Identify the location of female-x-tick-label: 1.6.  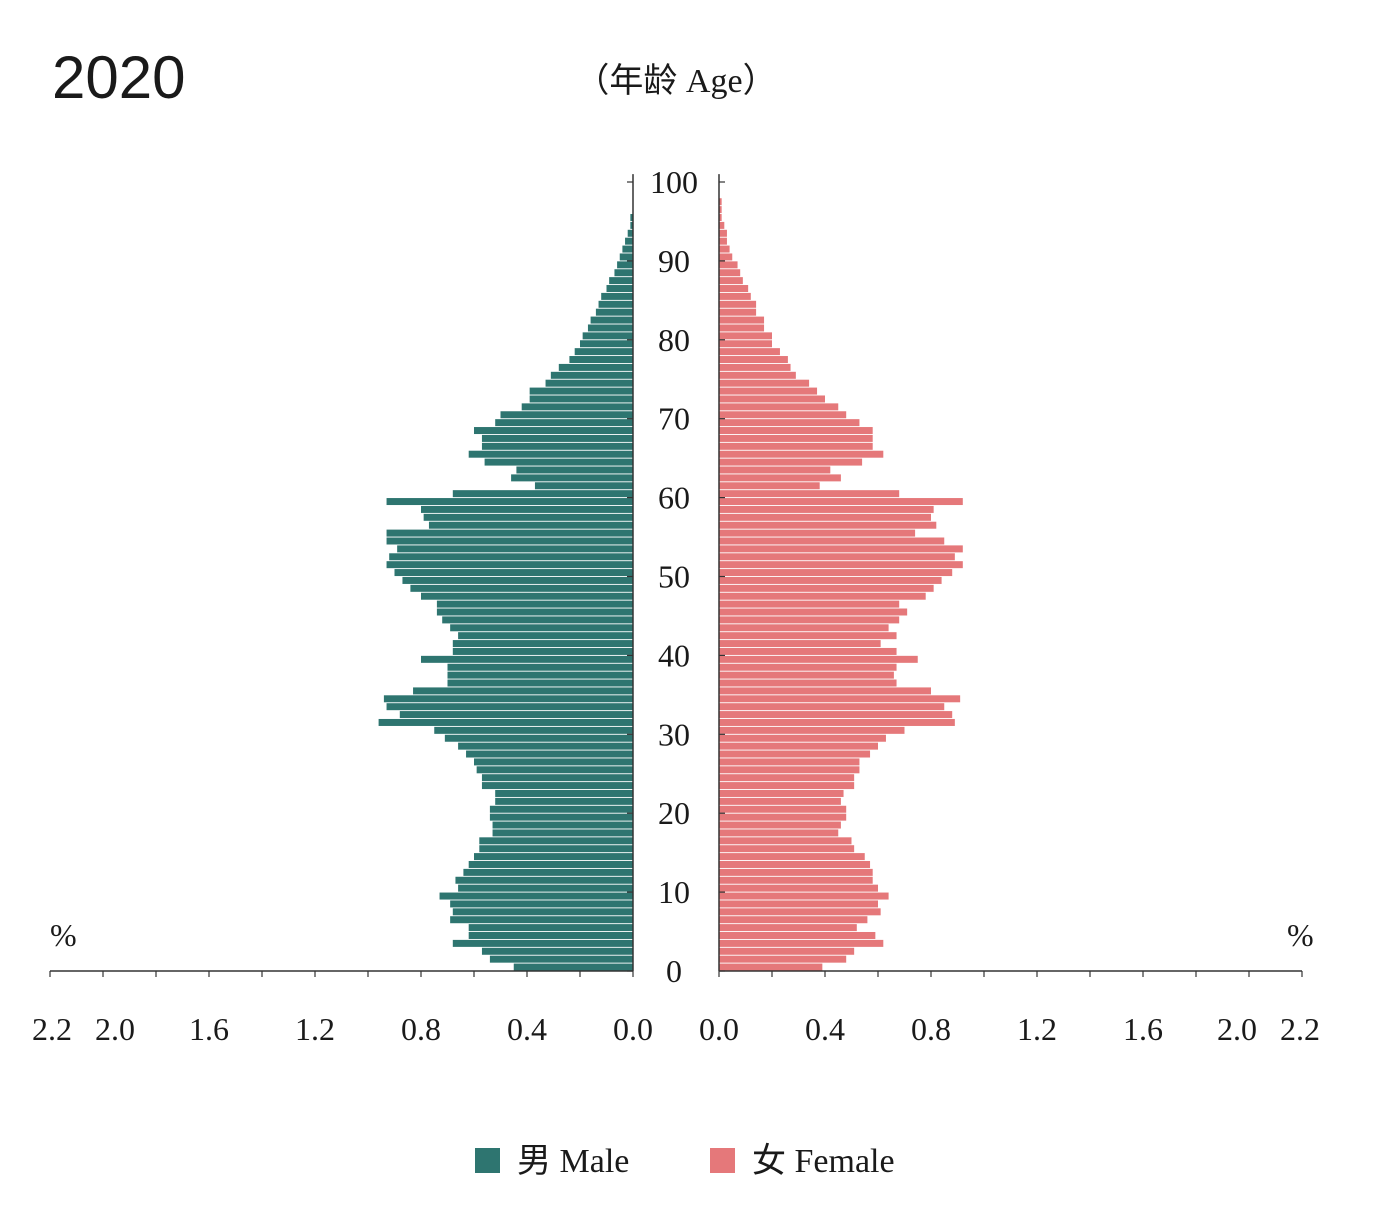
(1143, 1029).